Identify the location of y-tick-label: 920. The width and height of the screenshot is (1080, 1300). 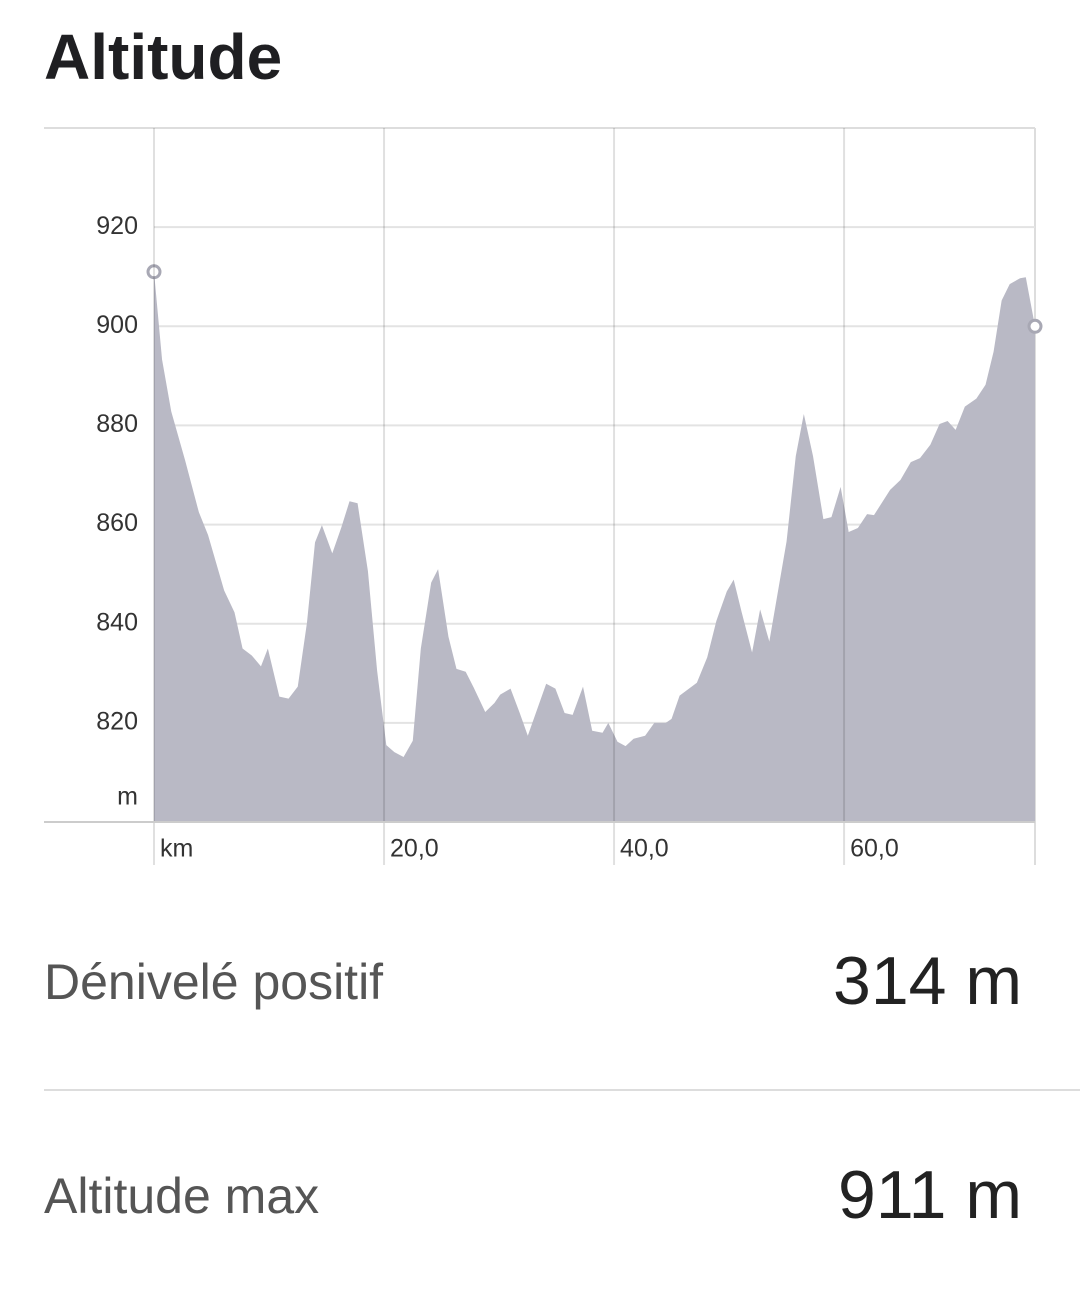
(117, 226).